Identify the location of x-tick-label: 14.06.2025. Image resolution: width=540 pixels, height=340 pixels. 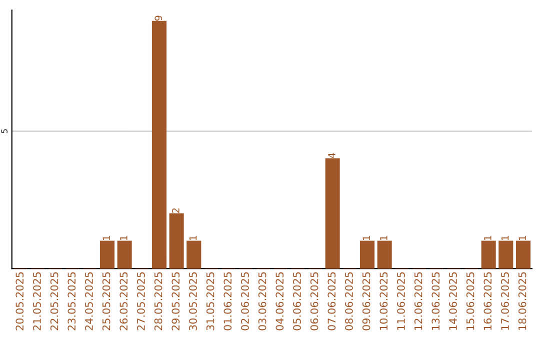
(453, 301).